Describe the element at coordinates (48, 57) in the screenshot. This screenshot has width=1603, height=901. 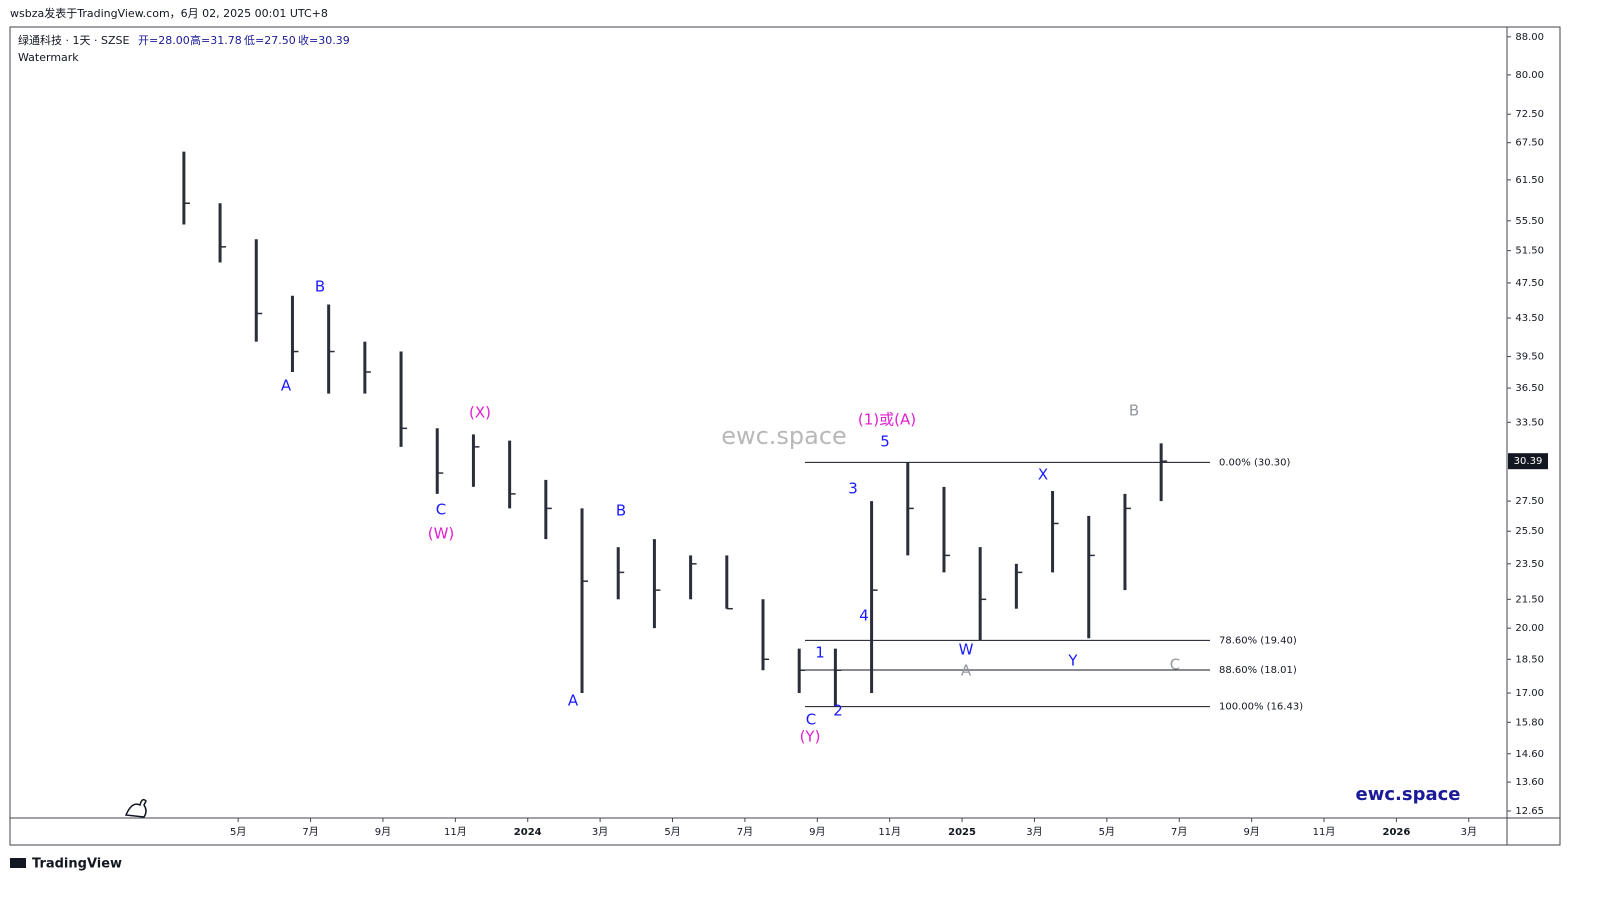
I see `watermark-label: Watermark` at that location.